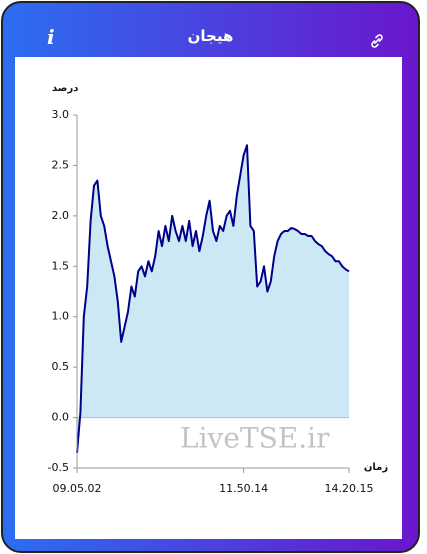 This screenshot has height=554, width=427. What do you see at coordinates (349, 488) in the screenshot?
I see `x-tick-label: 14.20.15` at bounding box center [349, 488].